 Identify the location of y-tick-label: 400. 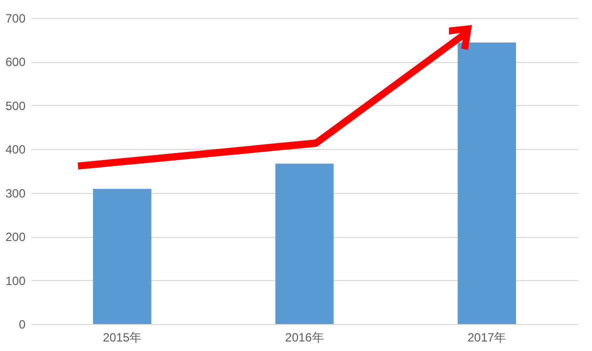
(15, 149).